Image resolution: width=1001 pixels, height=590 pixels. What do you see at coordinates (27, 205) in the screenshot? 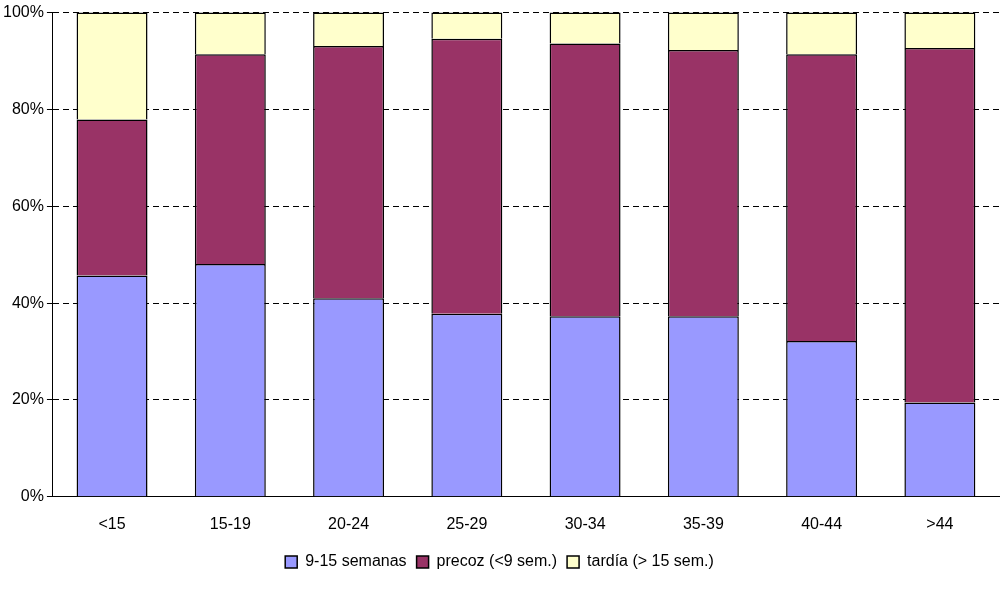
I see `y-tick-label: 60%` at bounding box center [27, 205].